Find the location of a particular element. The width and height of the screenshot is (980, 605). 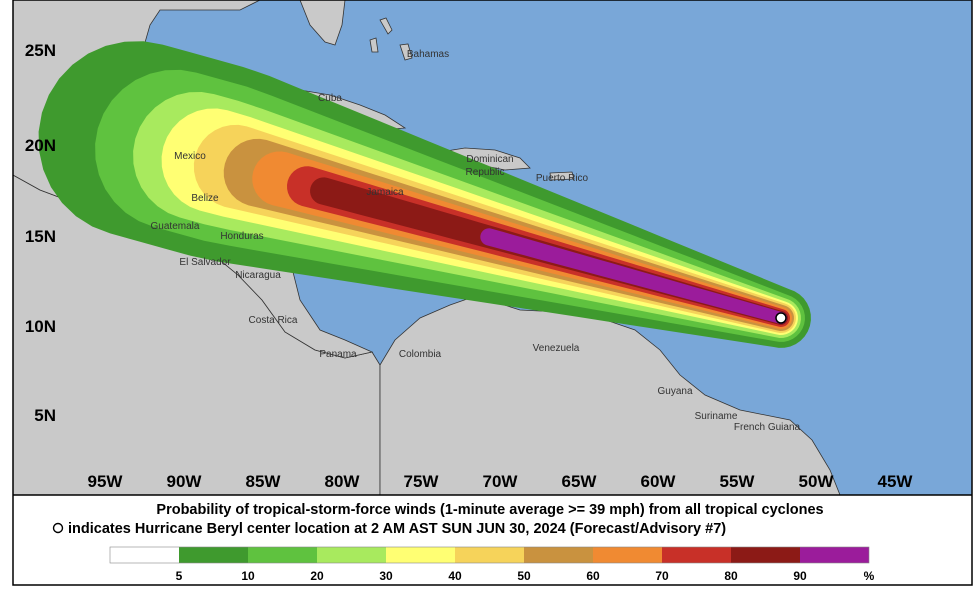

legend-label: 70 is located at coordinates (662, 576).